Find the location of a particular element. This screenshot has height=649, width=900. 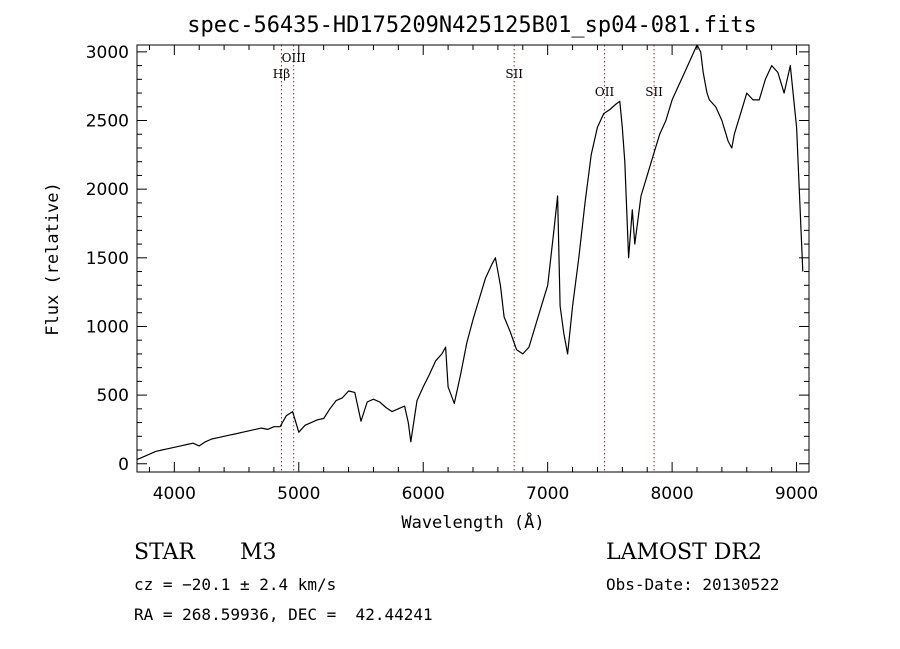

y-tick-label: 500 is located at coordinates (113, 396).